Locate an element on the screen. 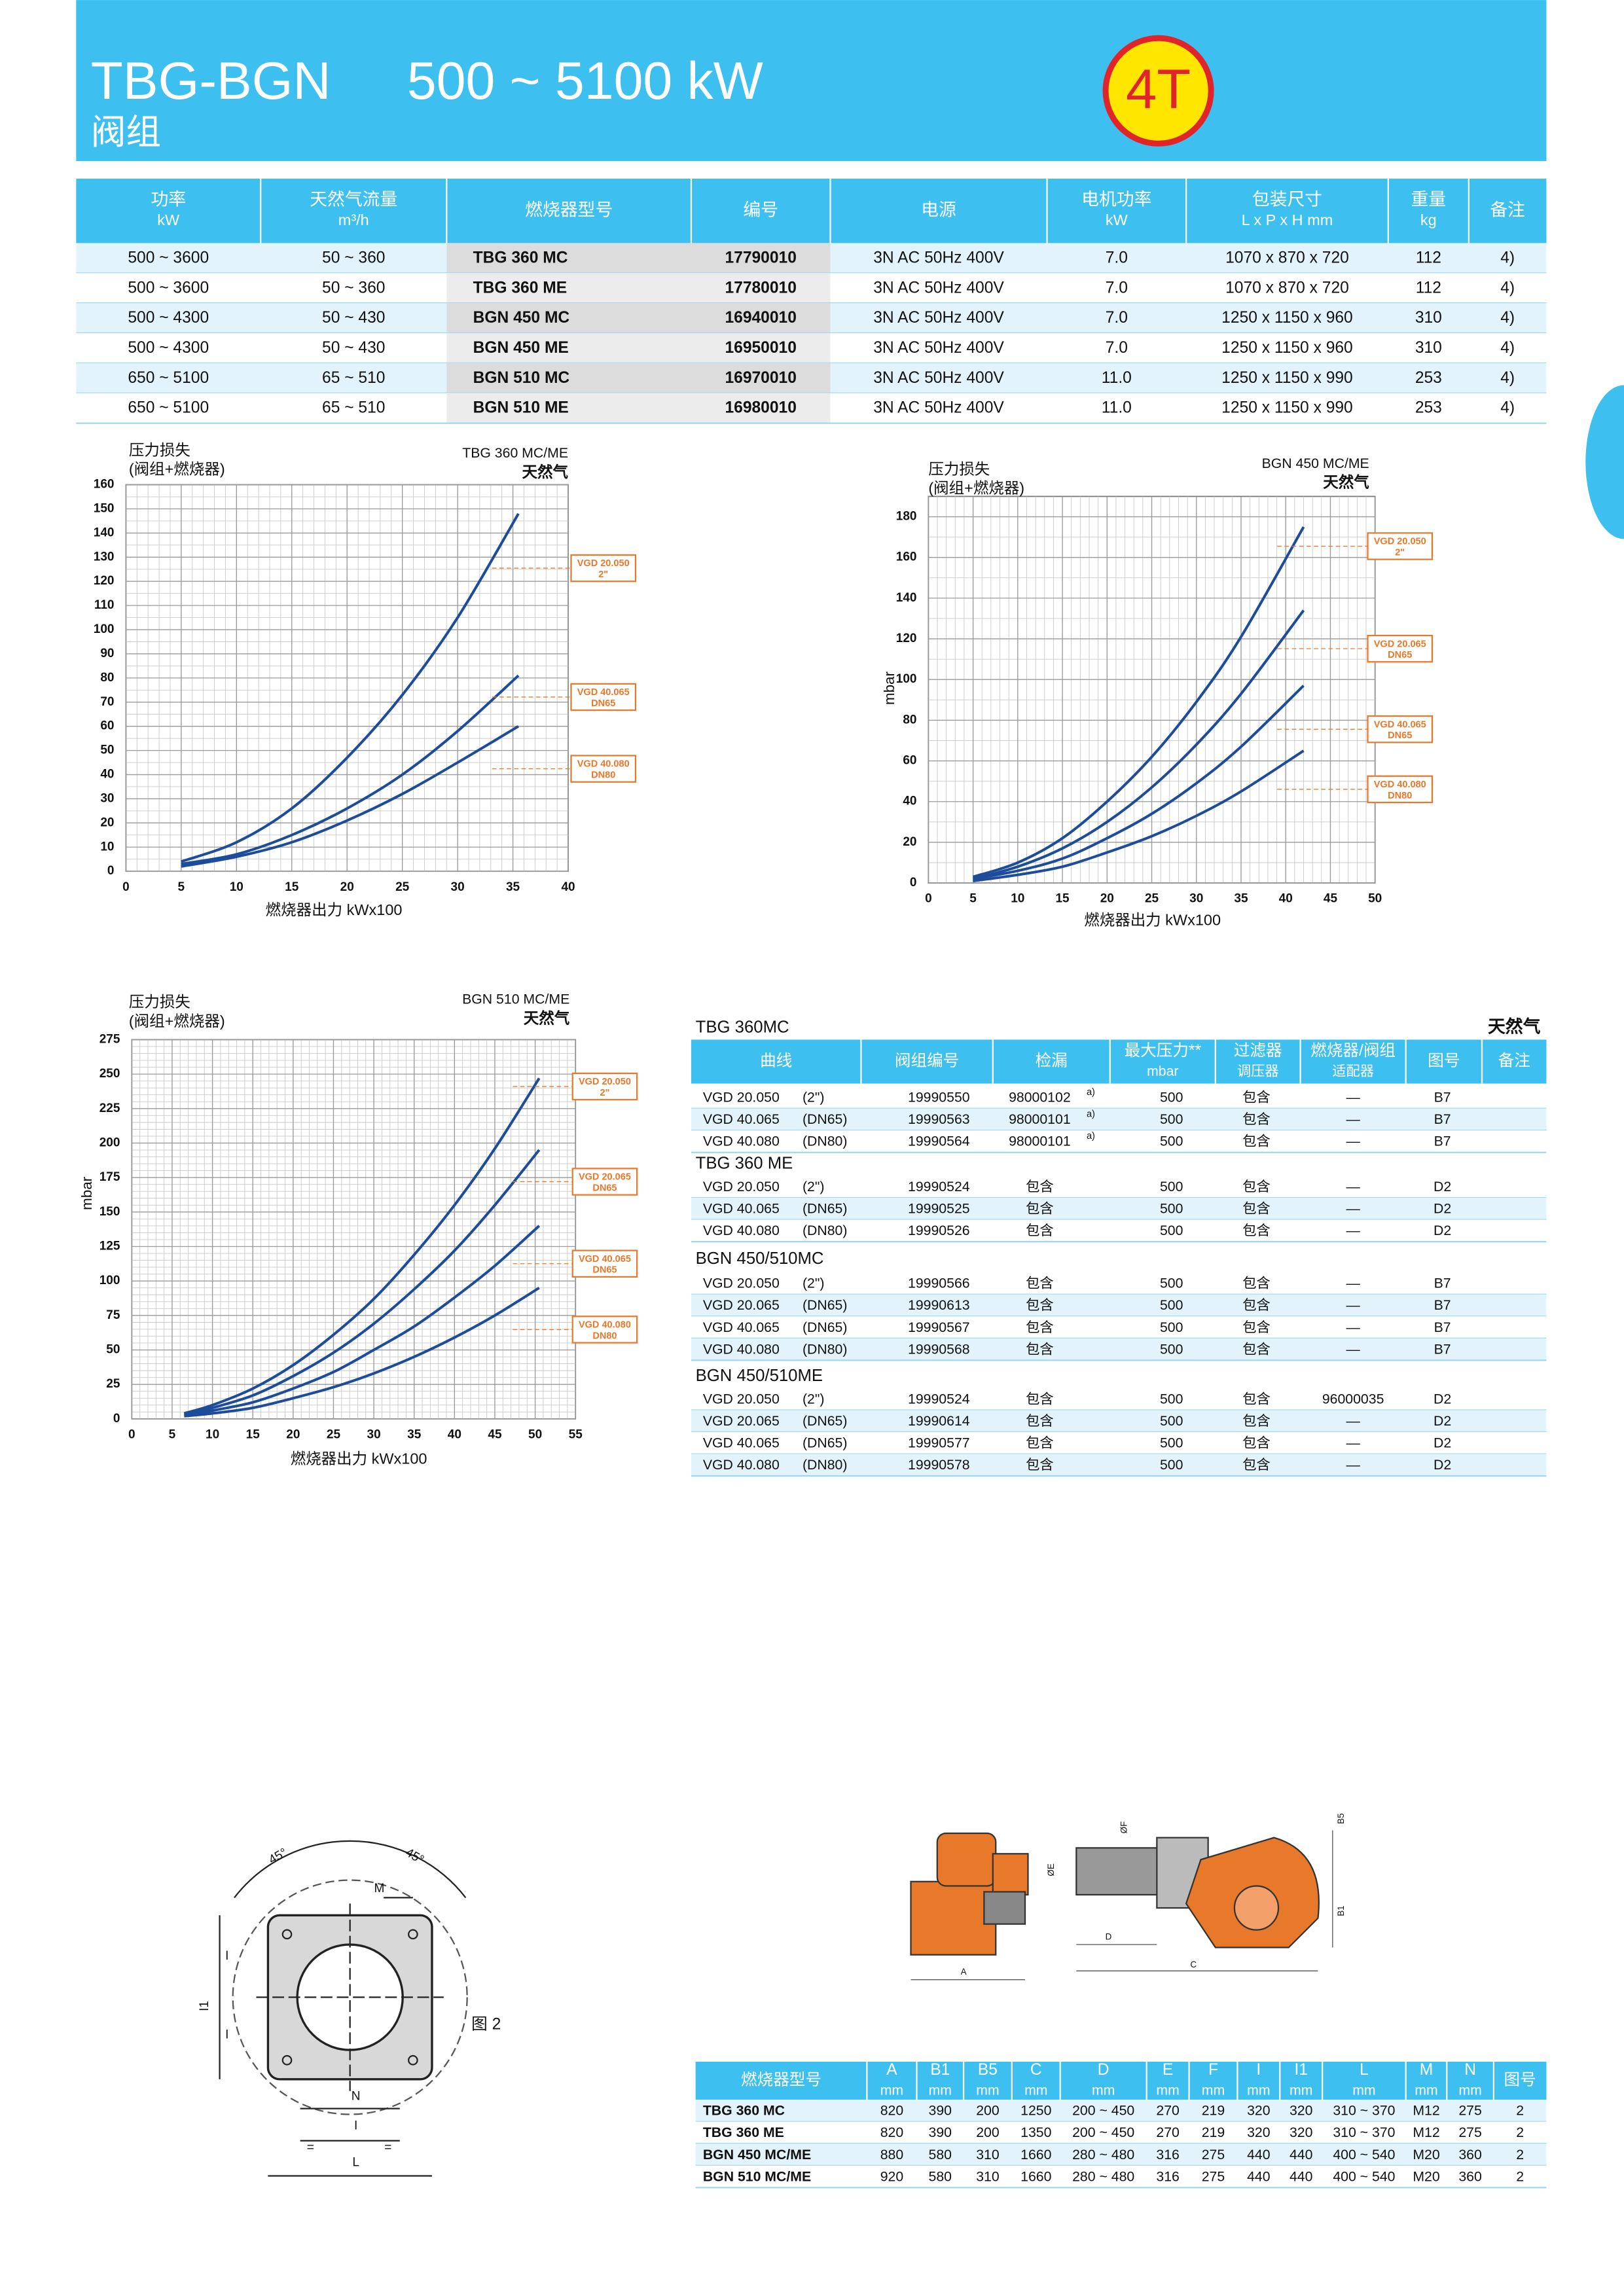  legend-sub: DN80 is located at coordinates (604, 1336).